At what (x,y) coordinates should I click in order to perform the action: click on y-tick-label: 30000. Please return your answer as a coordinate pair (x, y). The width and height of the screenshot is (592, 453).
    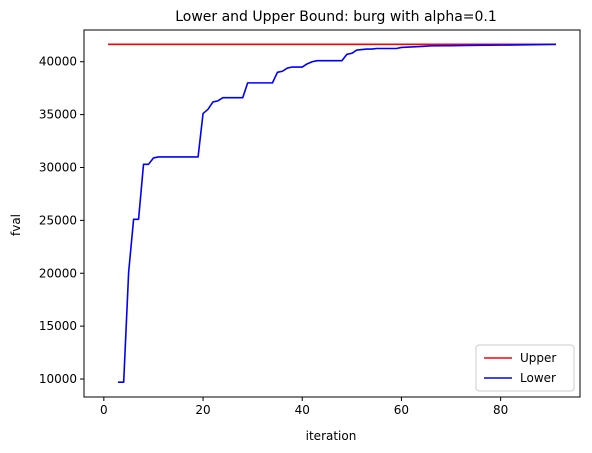
    Looking at the image, I should click on (58, 167).